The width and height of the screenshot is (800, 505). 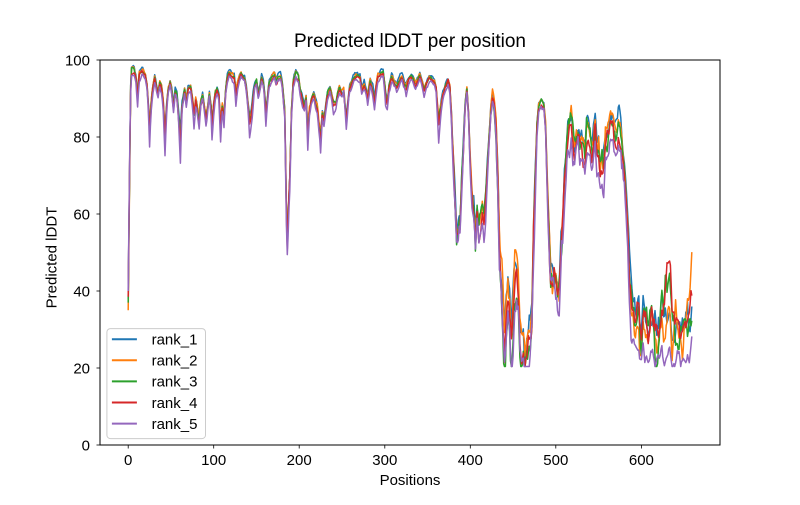 I want to click on svg-text: rank_1, so click(x=175, y=340).